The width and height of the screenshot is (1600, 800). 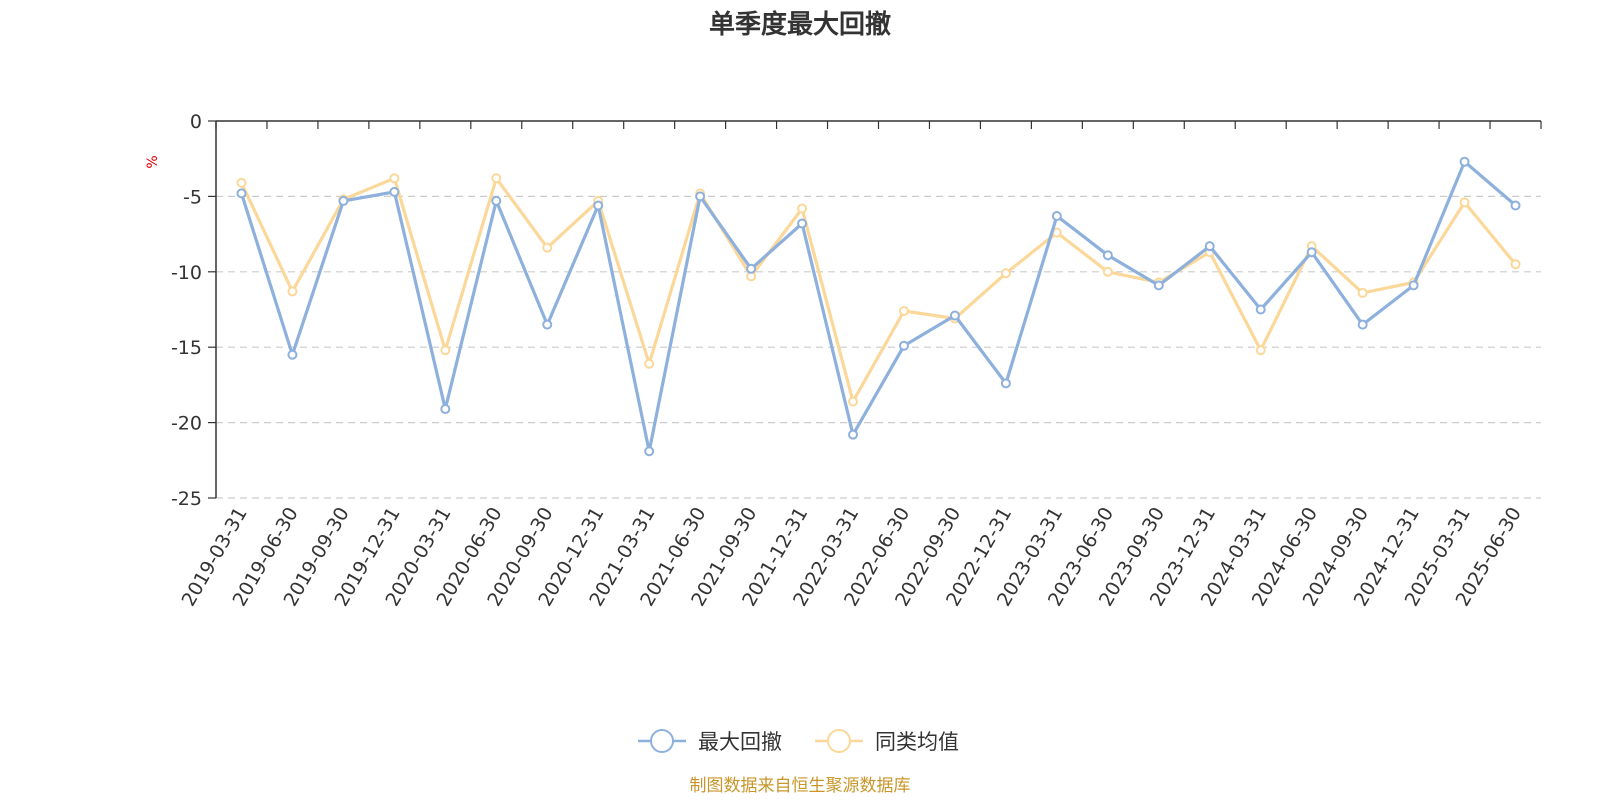 What do you see at coordinates (186, 273) in the screenshot?
I see `y-tick-label: -10` at bounding box center [186, 273].